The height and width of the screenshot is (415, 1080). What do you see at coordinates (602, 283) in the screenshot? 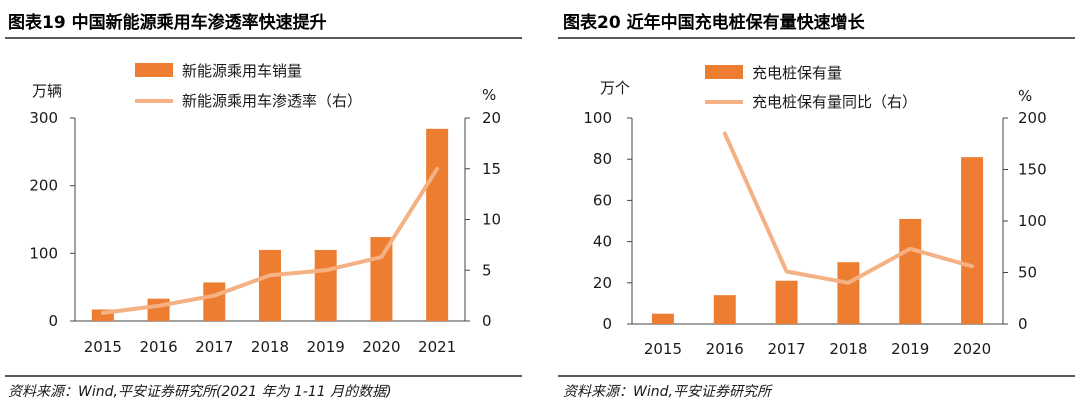
I see `left-tick-label: 20` at bounding box center [602, 283].